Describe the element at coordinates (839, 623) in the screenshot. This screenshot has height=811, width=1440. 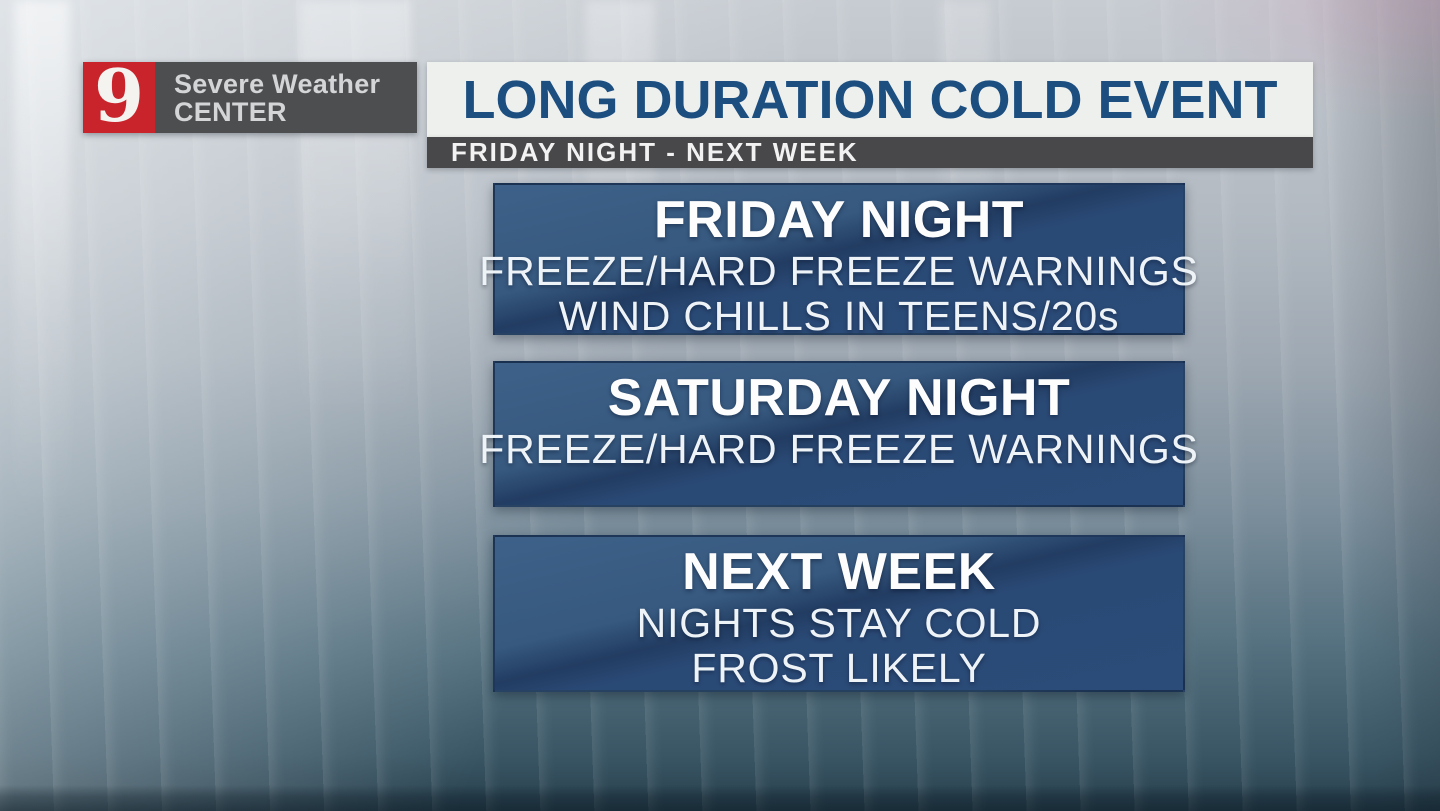
I see `panel-detail-line: NIGHTS STAY COLD` at that location.